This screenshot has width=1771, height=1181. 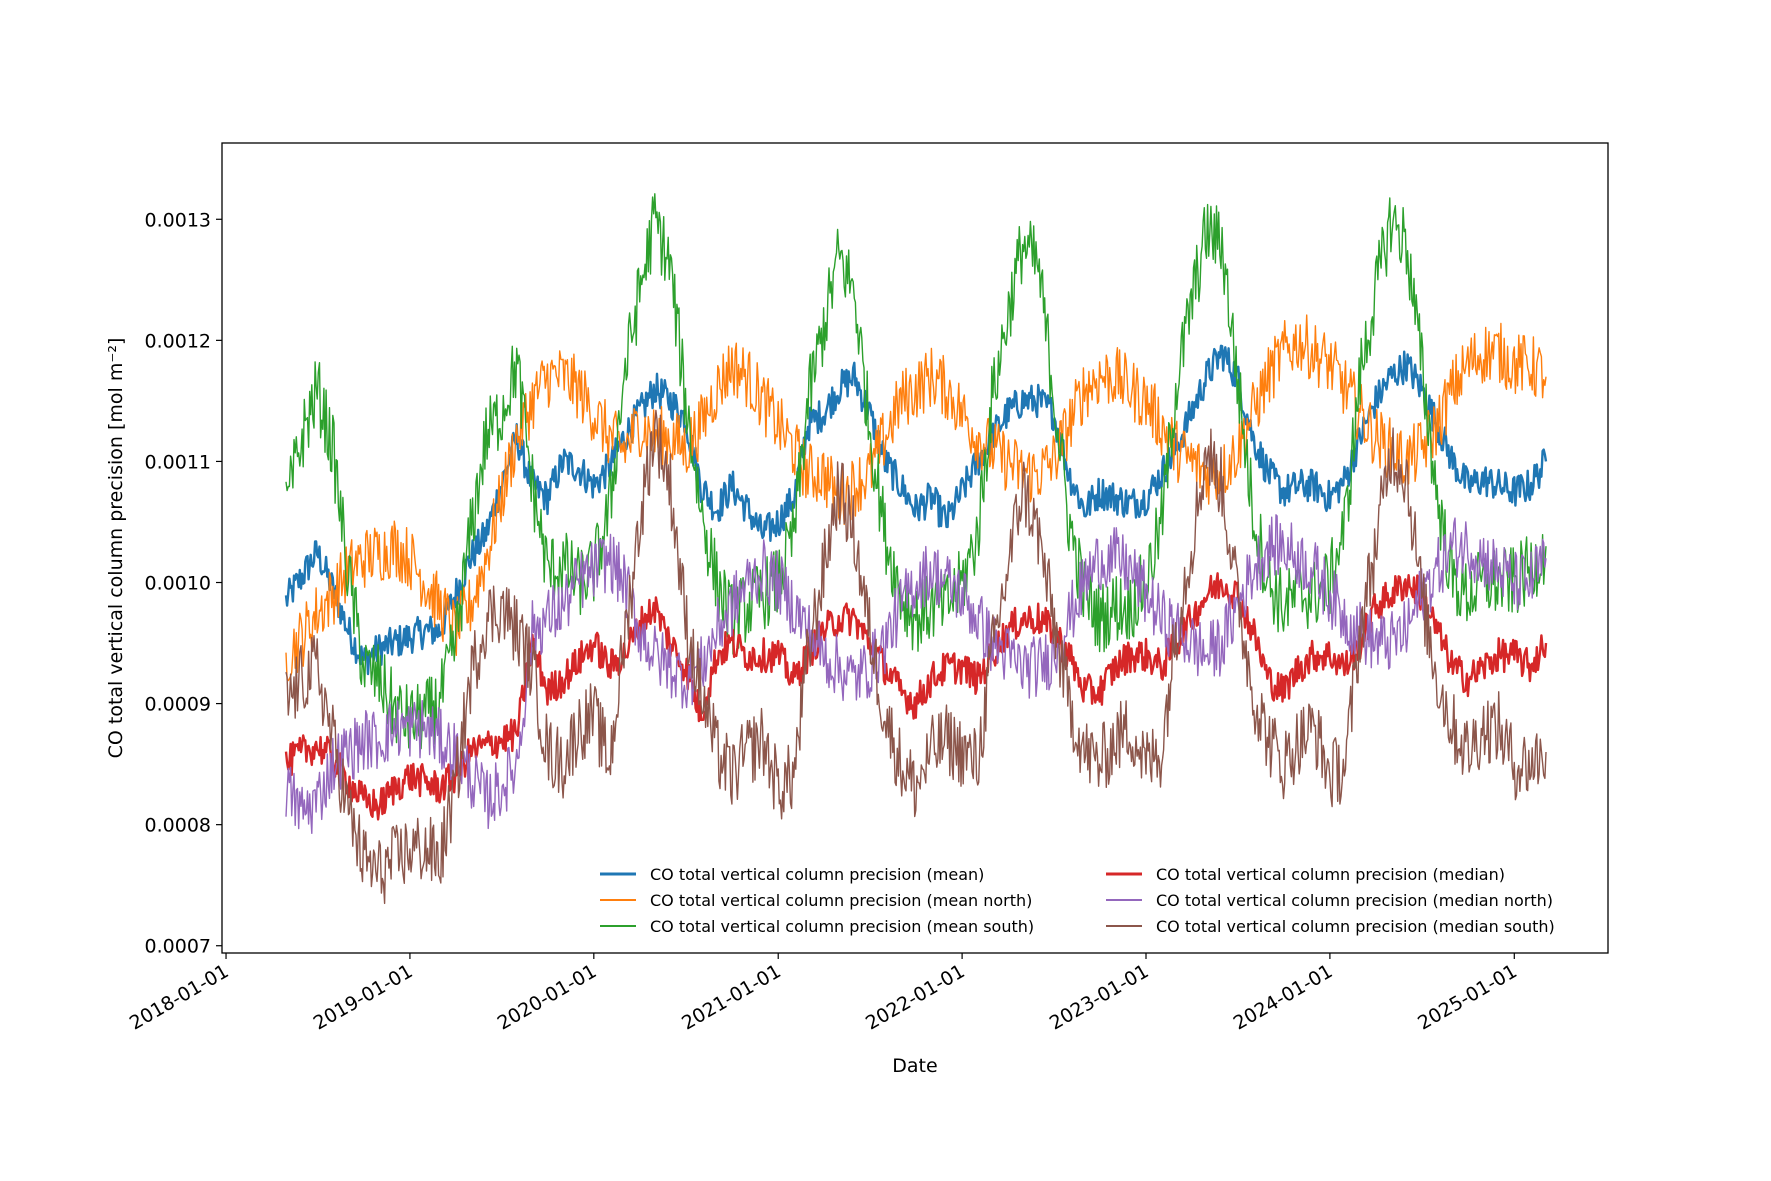 What do you see at coordinates (178, 462) in the screenshot?
I see `y-tick-label: 0.0011` at bounding box center [178, 462].